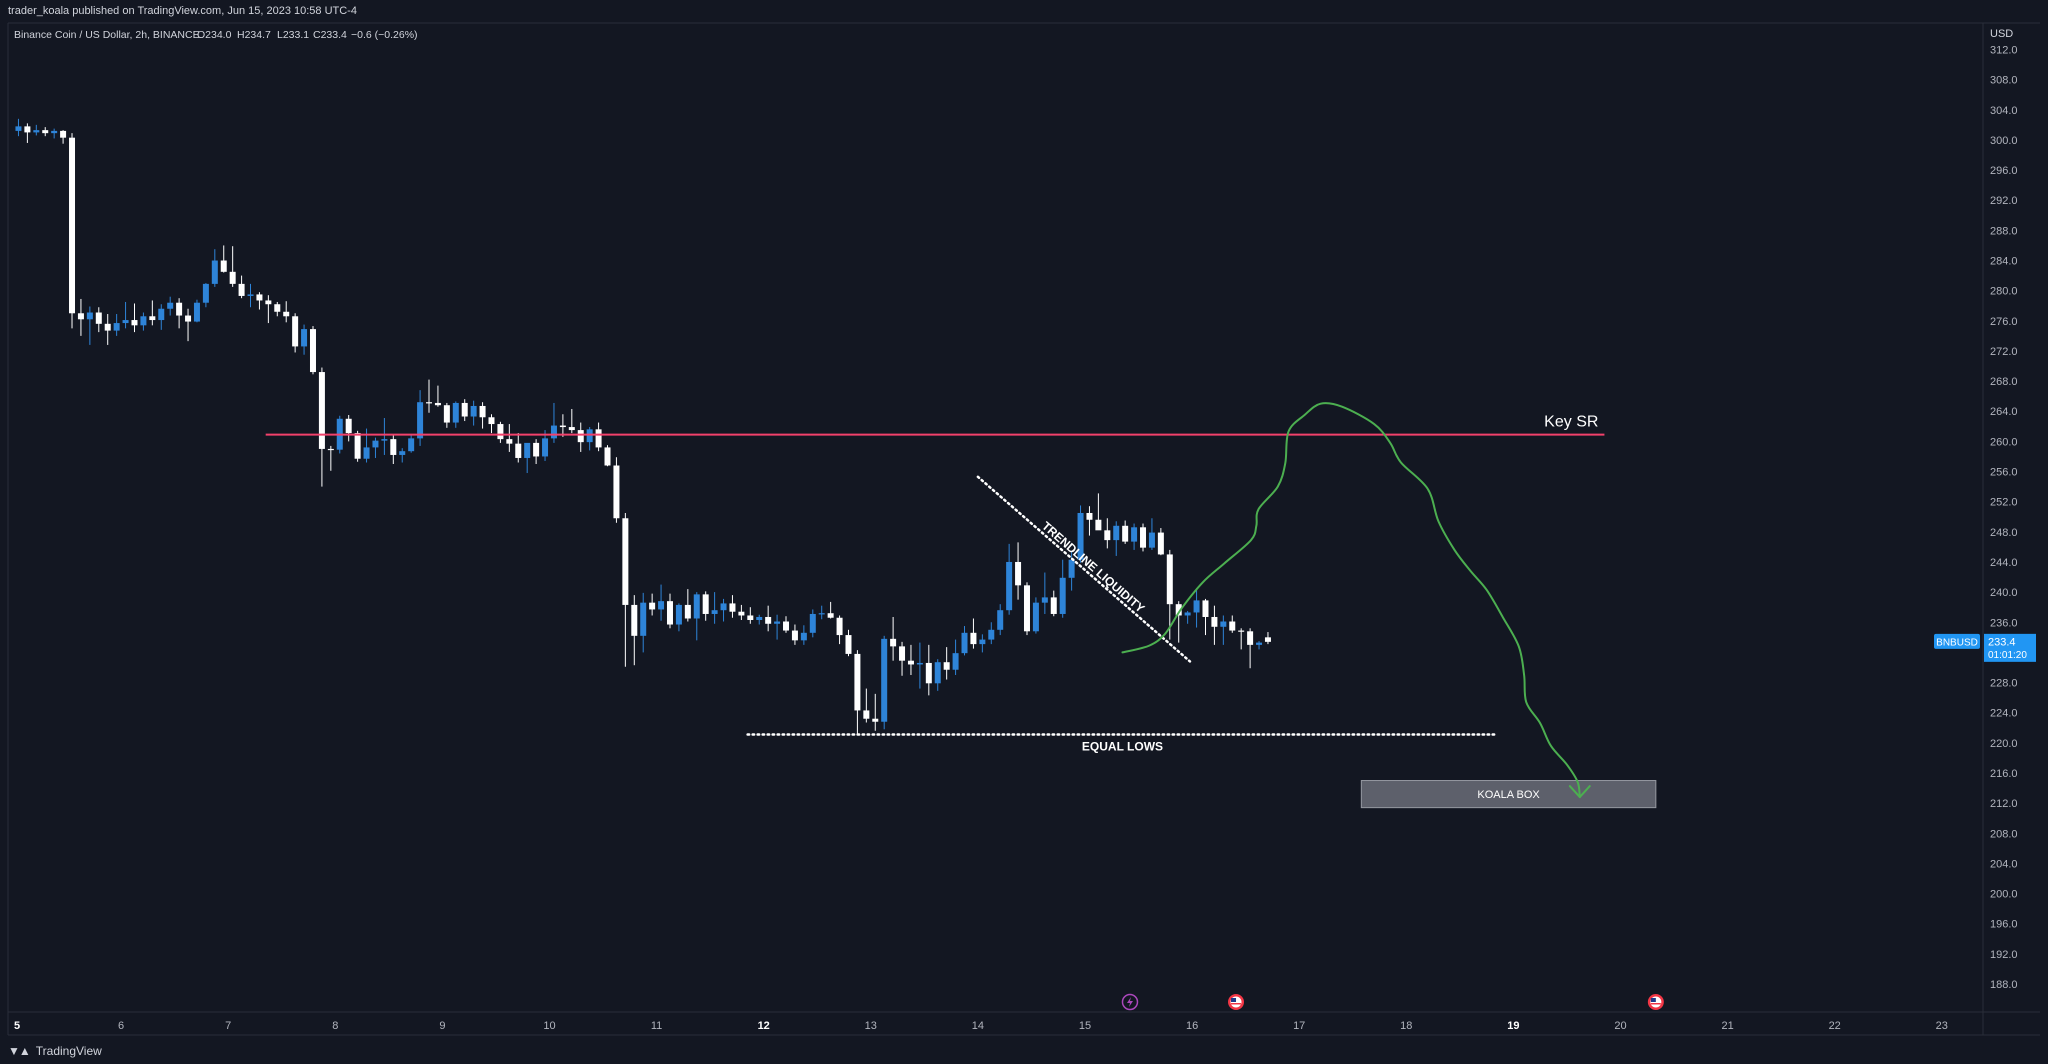 This screenshot has height=1064, width=2048. Describe the element at coordinates (17, 1026) in the screenshot. I see `time-tick-label: 5` at that location.